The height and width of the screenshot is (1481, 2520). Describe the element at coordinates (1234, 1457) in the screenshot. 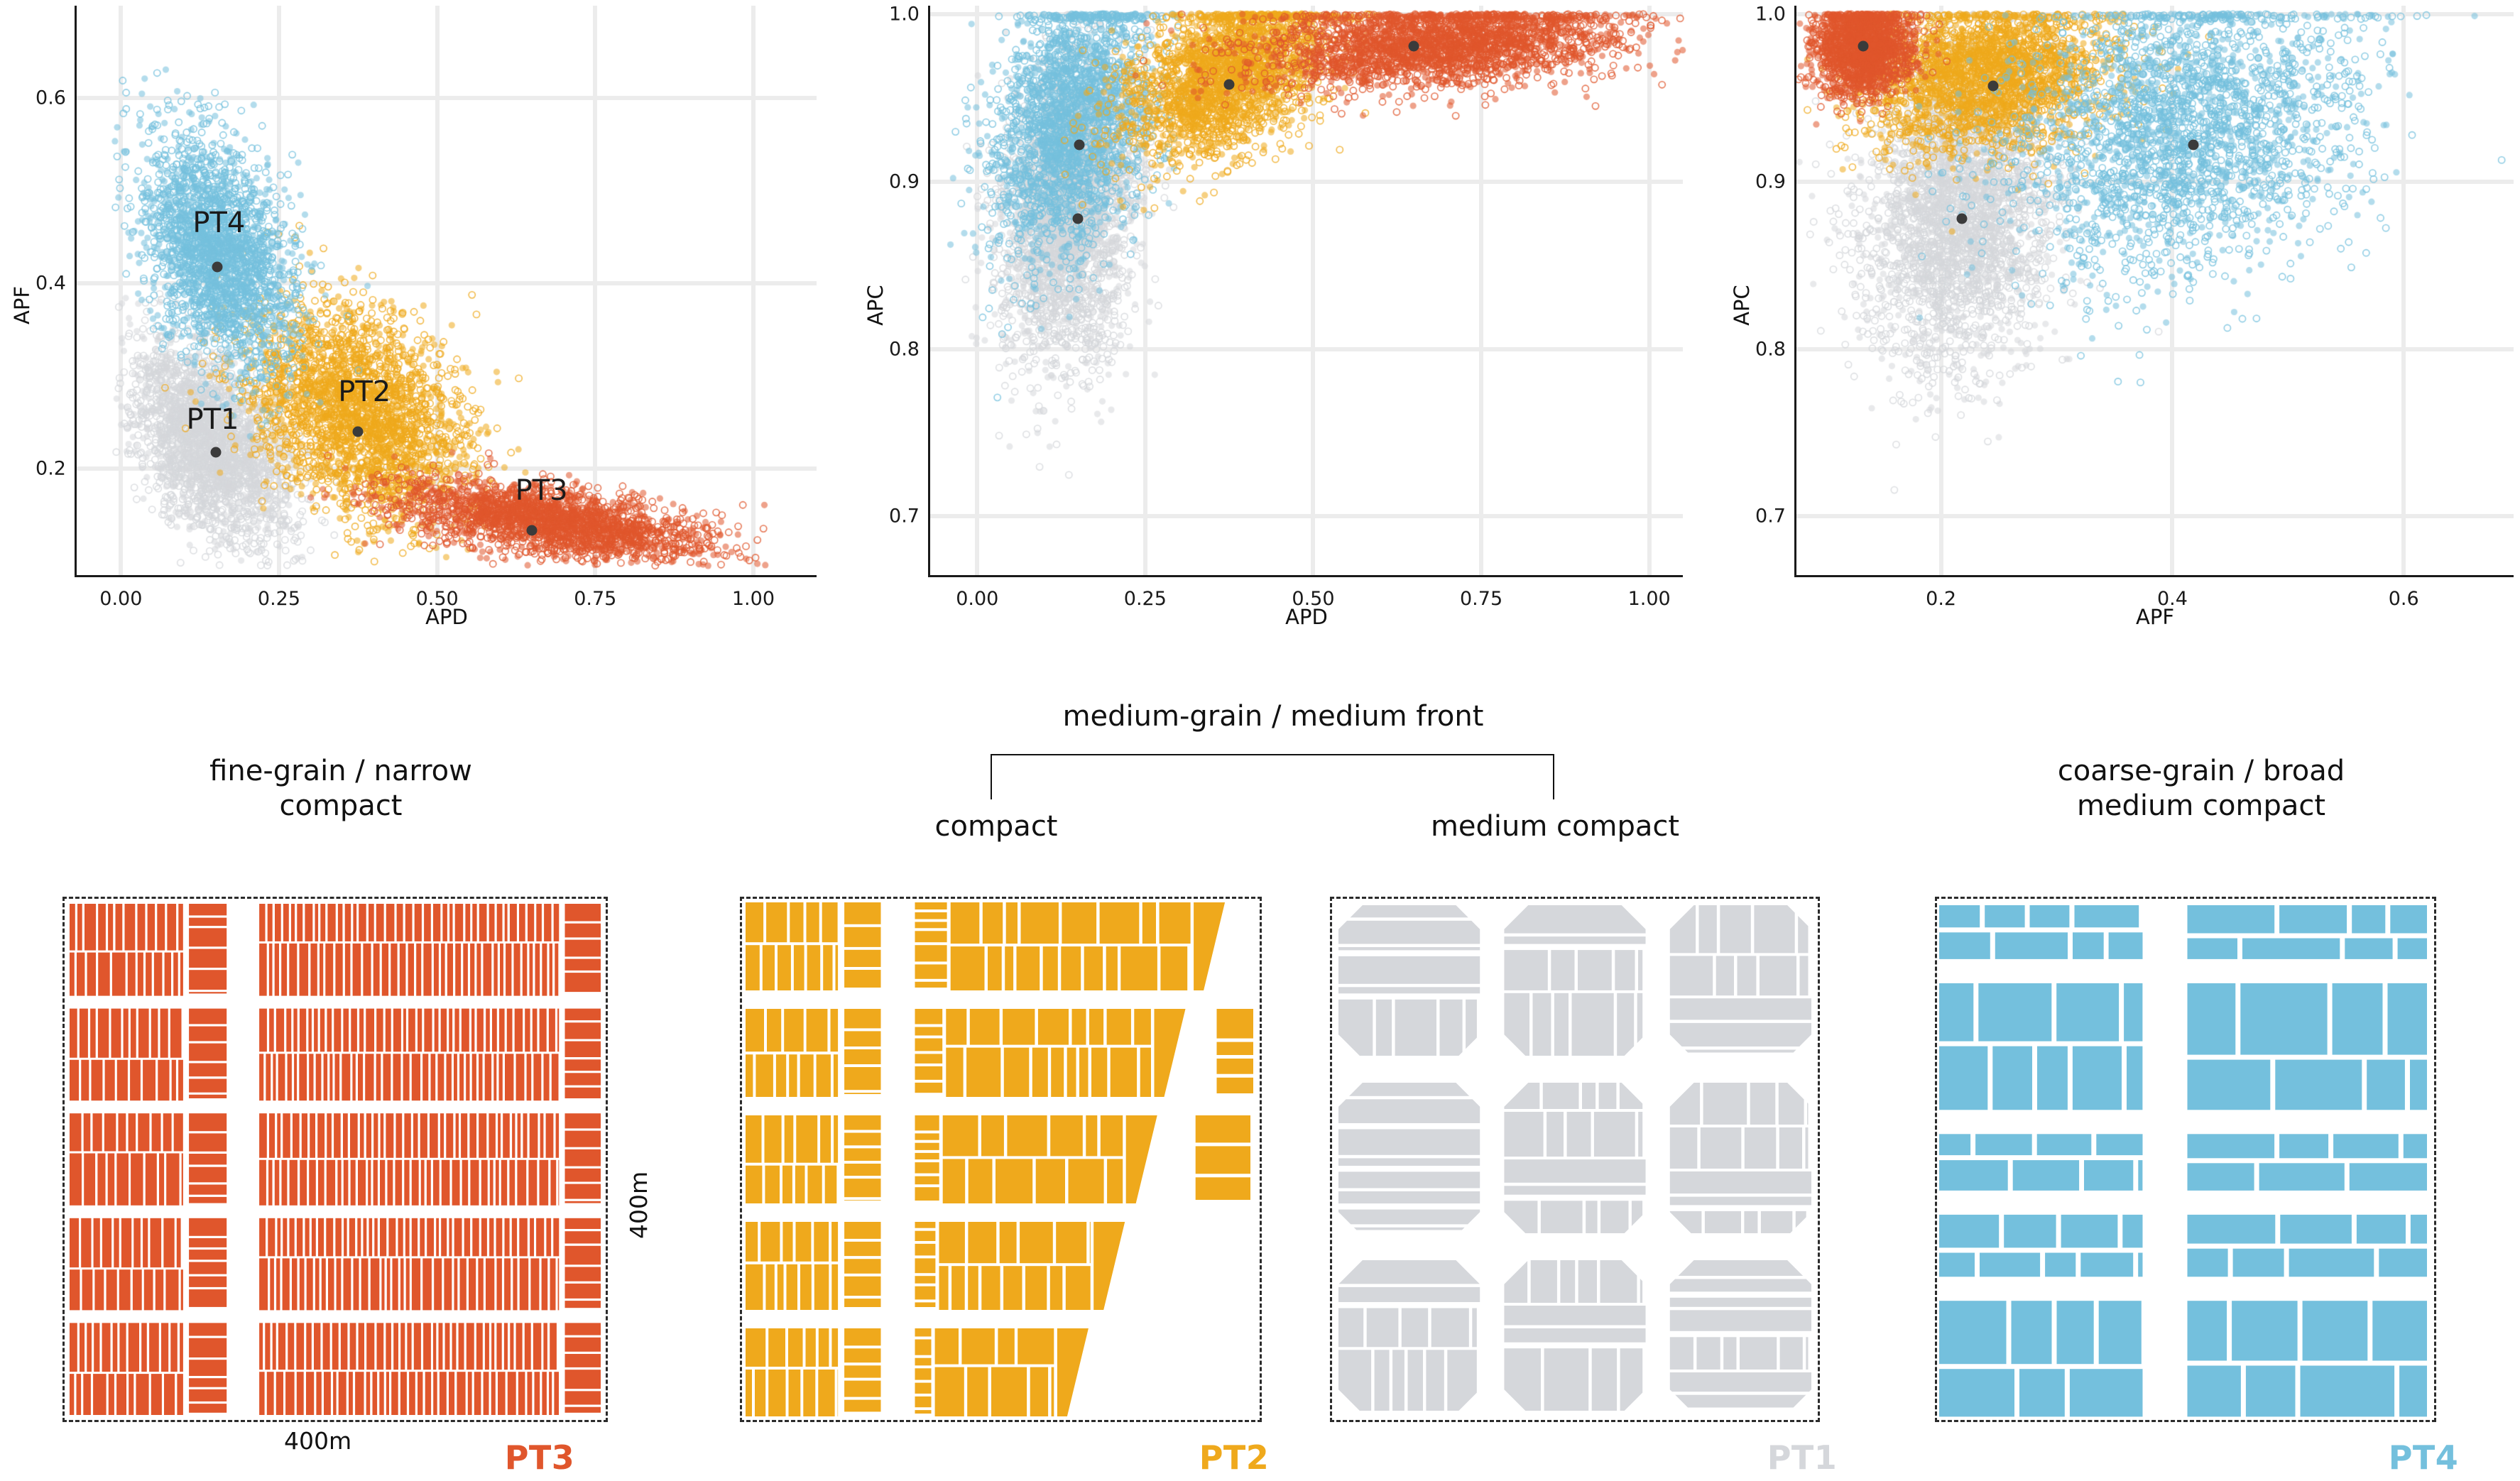

I see `pt-tag-pt2: PT2` at that location.